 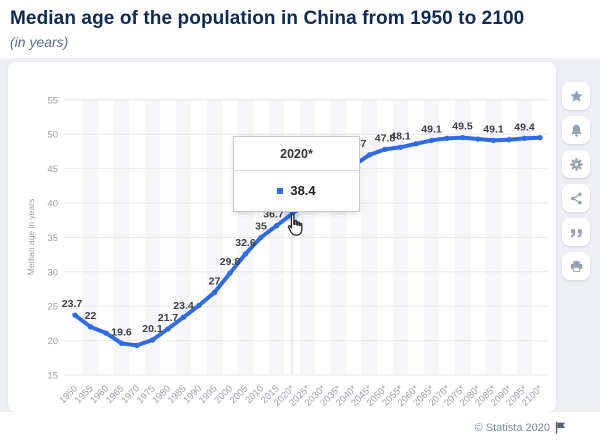 What do you see at coordinates (462, 127) in the screenshot?
I see `svg-text: 49.5` at bounding box center [462, 127].